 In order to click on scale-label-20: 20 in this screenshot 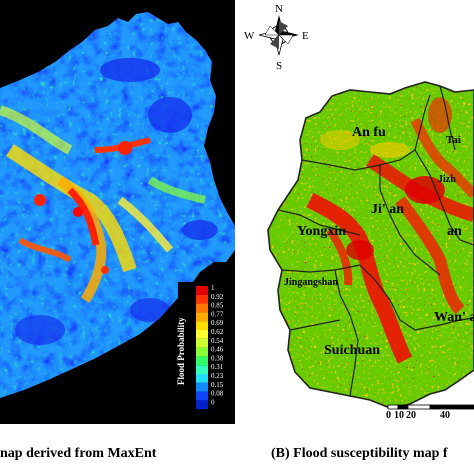, I will do `click(411, 415)`.